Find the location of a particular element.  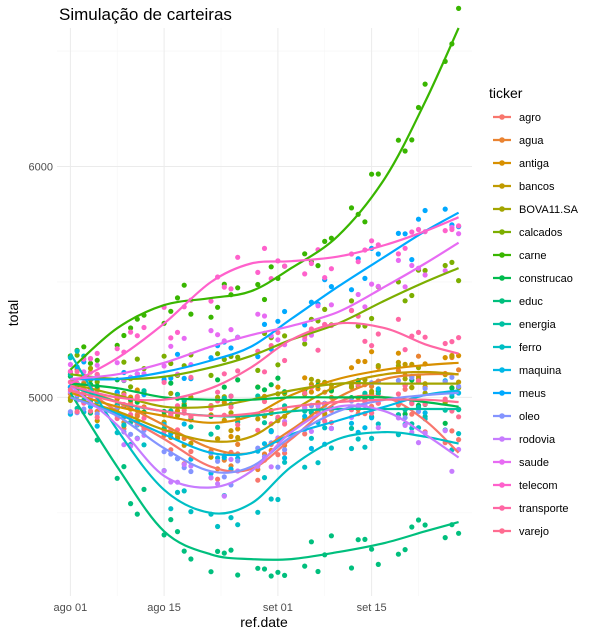

trend-line-transporte is located at coordinates (264, 361).